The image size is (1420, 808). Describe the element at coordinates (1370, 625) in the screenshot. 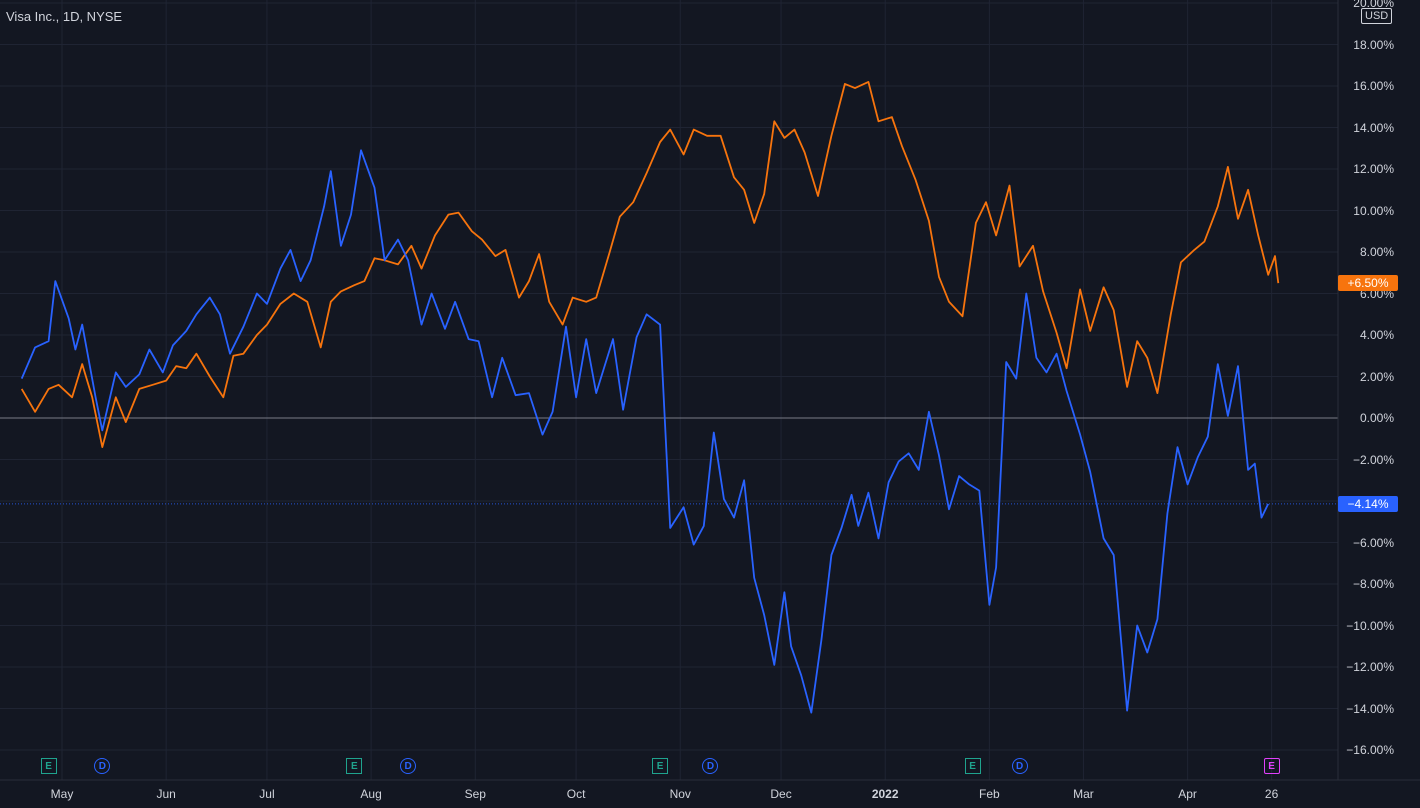

I see `y-tick-label: −10.00%` at that location.